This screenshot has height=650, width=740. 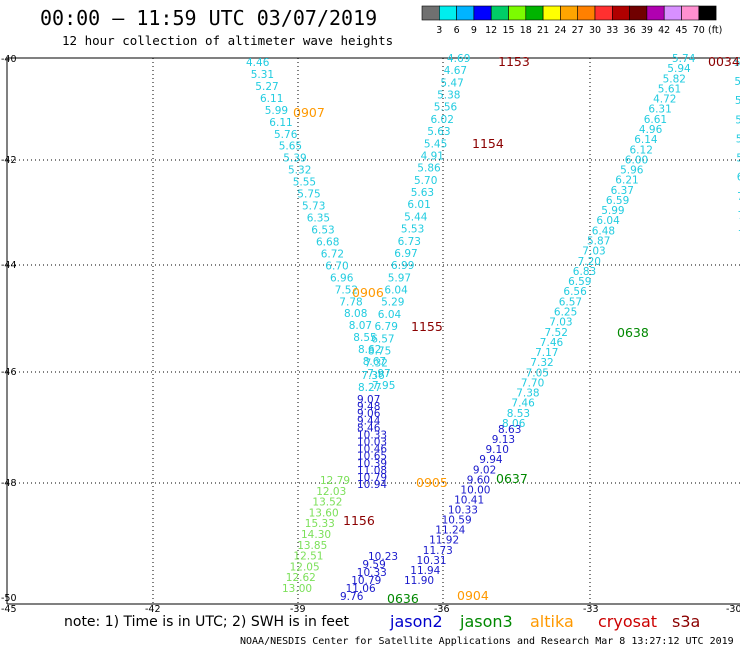 What do you see at coordinates (543, 30) in the screenshot?
I see `scale-label: 21` at bounding box center [543, 30].